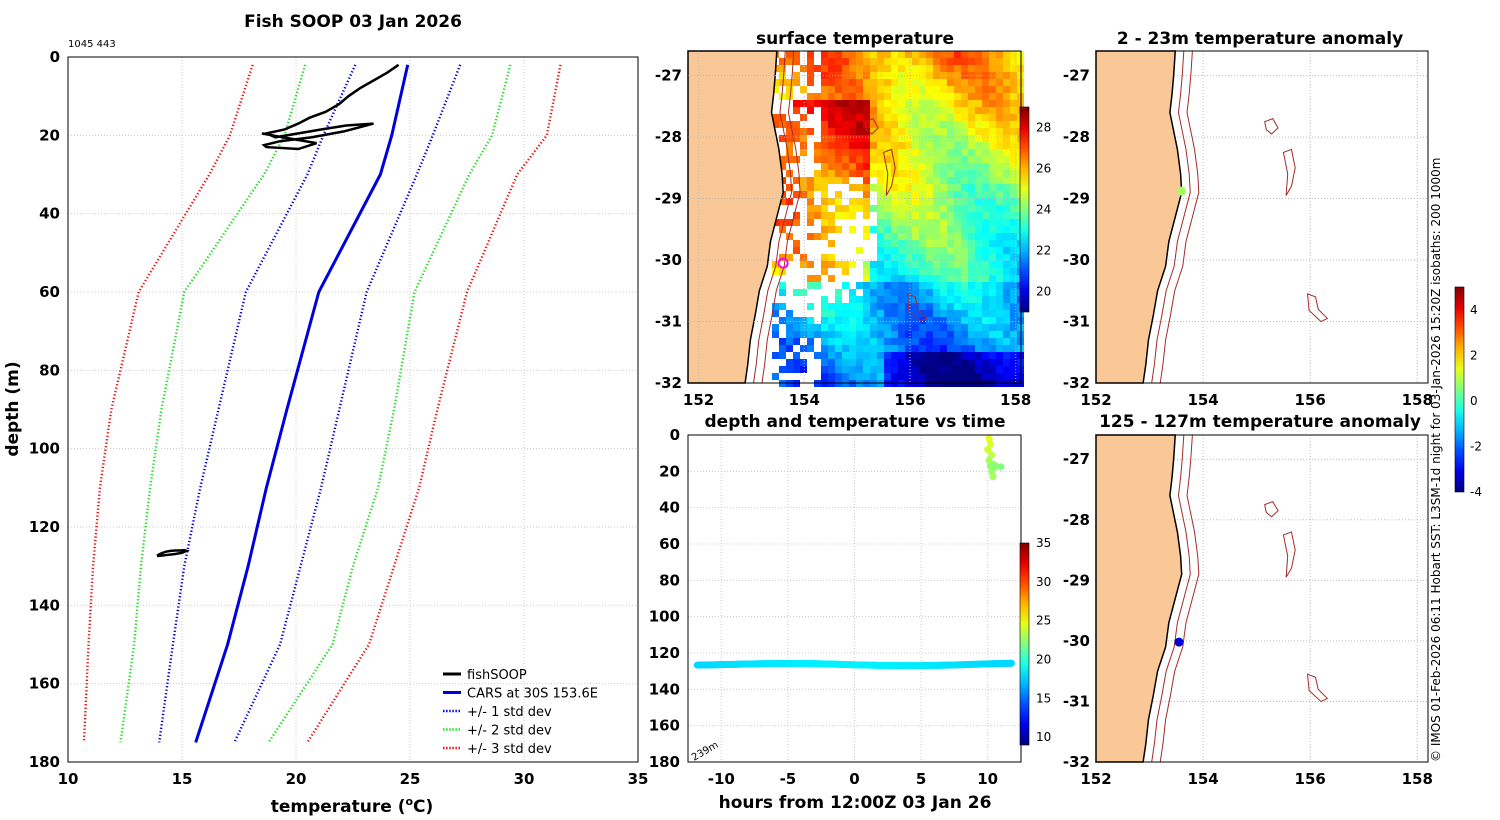 The image size is (1500, 820). I want to click on timeseries-ytick-label: 180, so click(664, 762).